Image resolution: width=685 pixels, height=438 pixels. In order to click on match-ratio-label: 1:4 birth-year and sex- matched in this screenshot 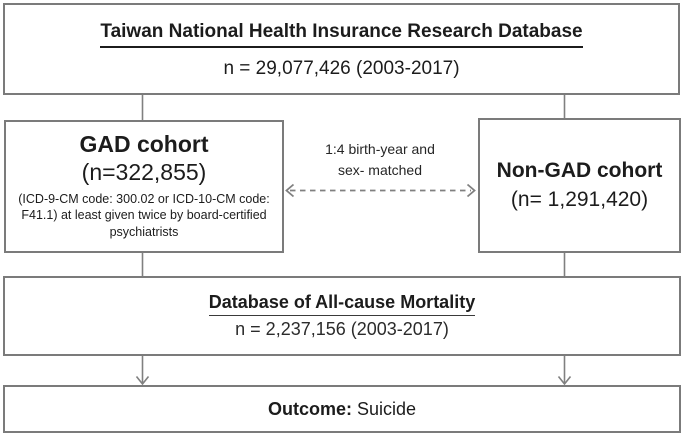, I will do `click(380, 160)`.